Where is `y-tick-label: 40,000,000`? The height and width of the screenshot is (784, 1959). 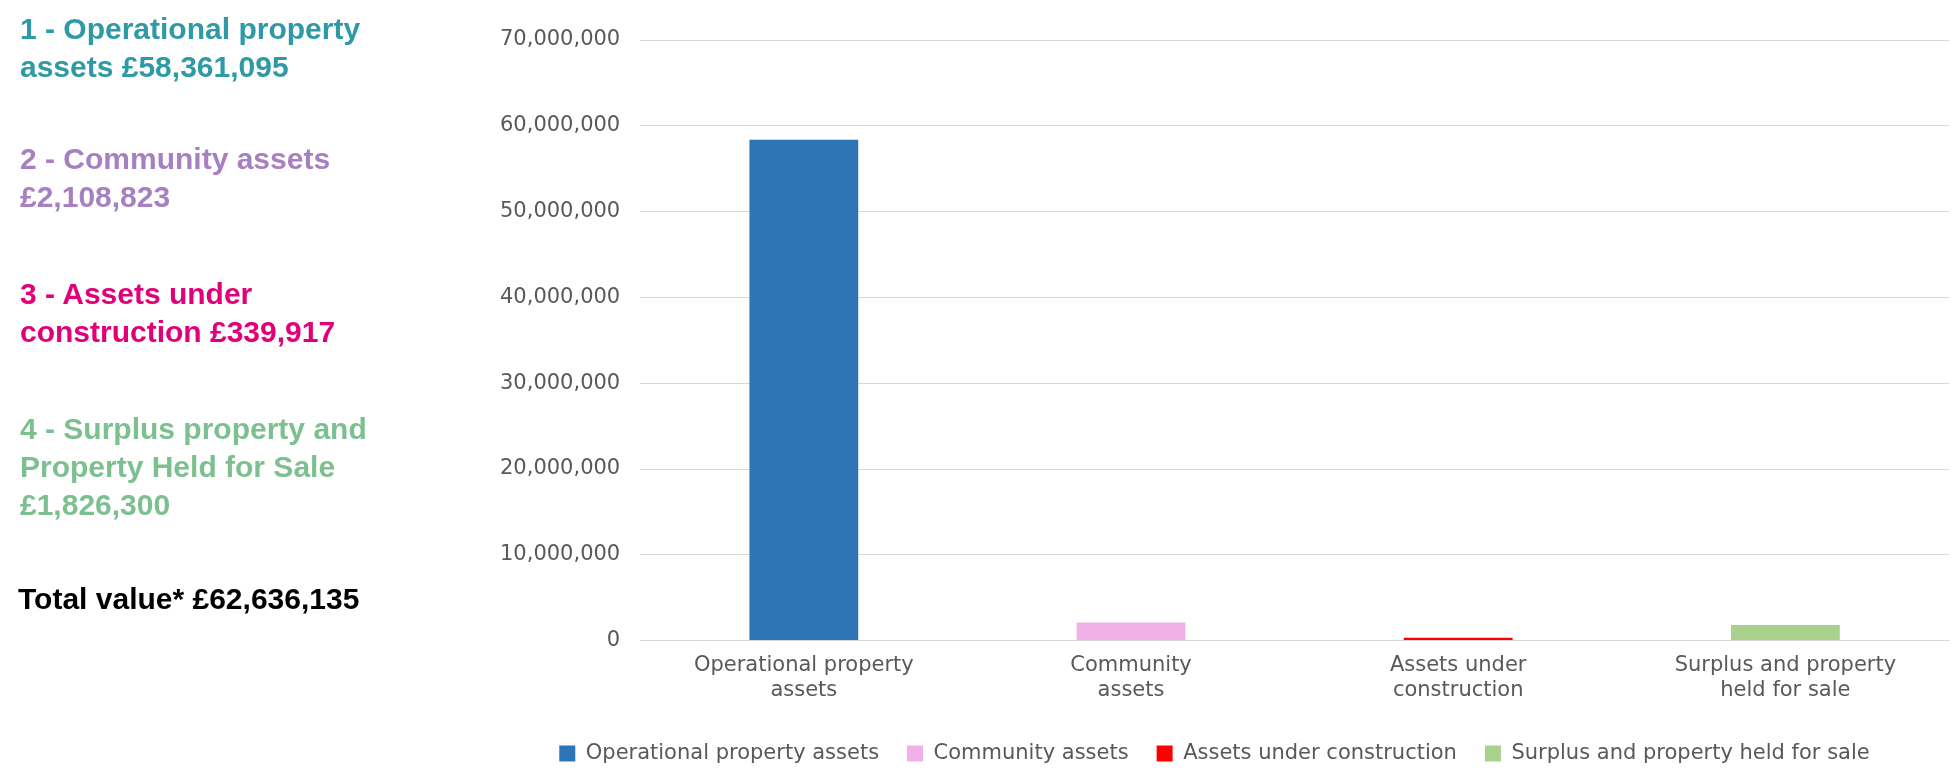
y-tick-label: 40,000,000 is located at coordinates (560, 295).